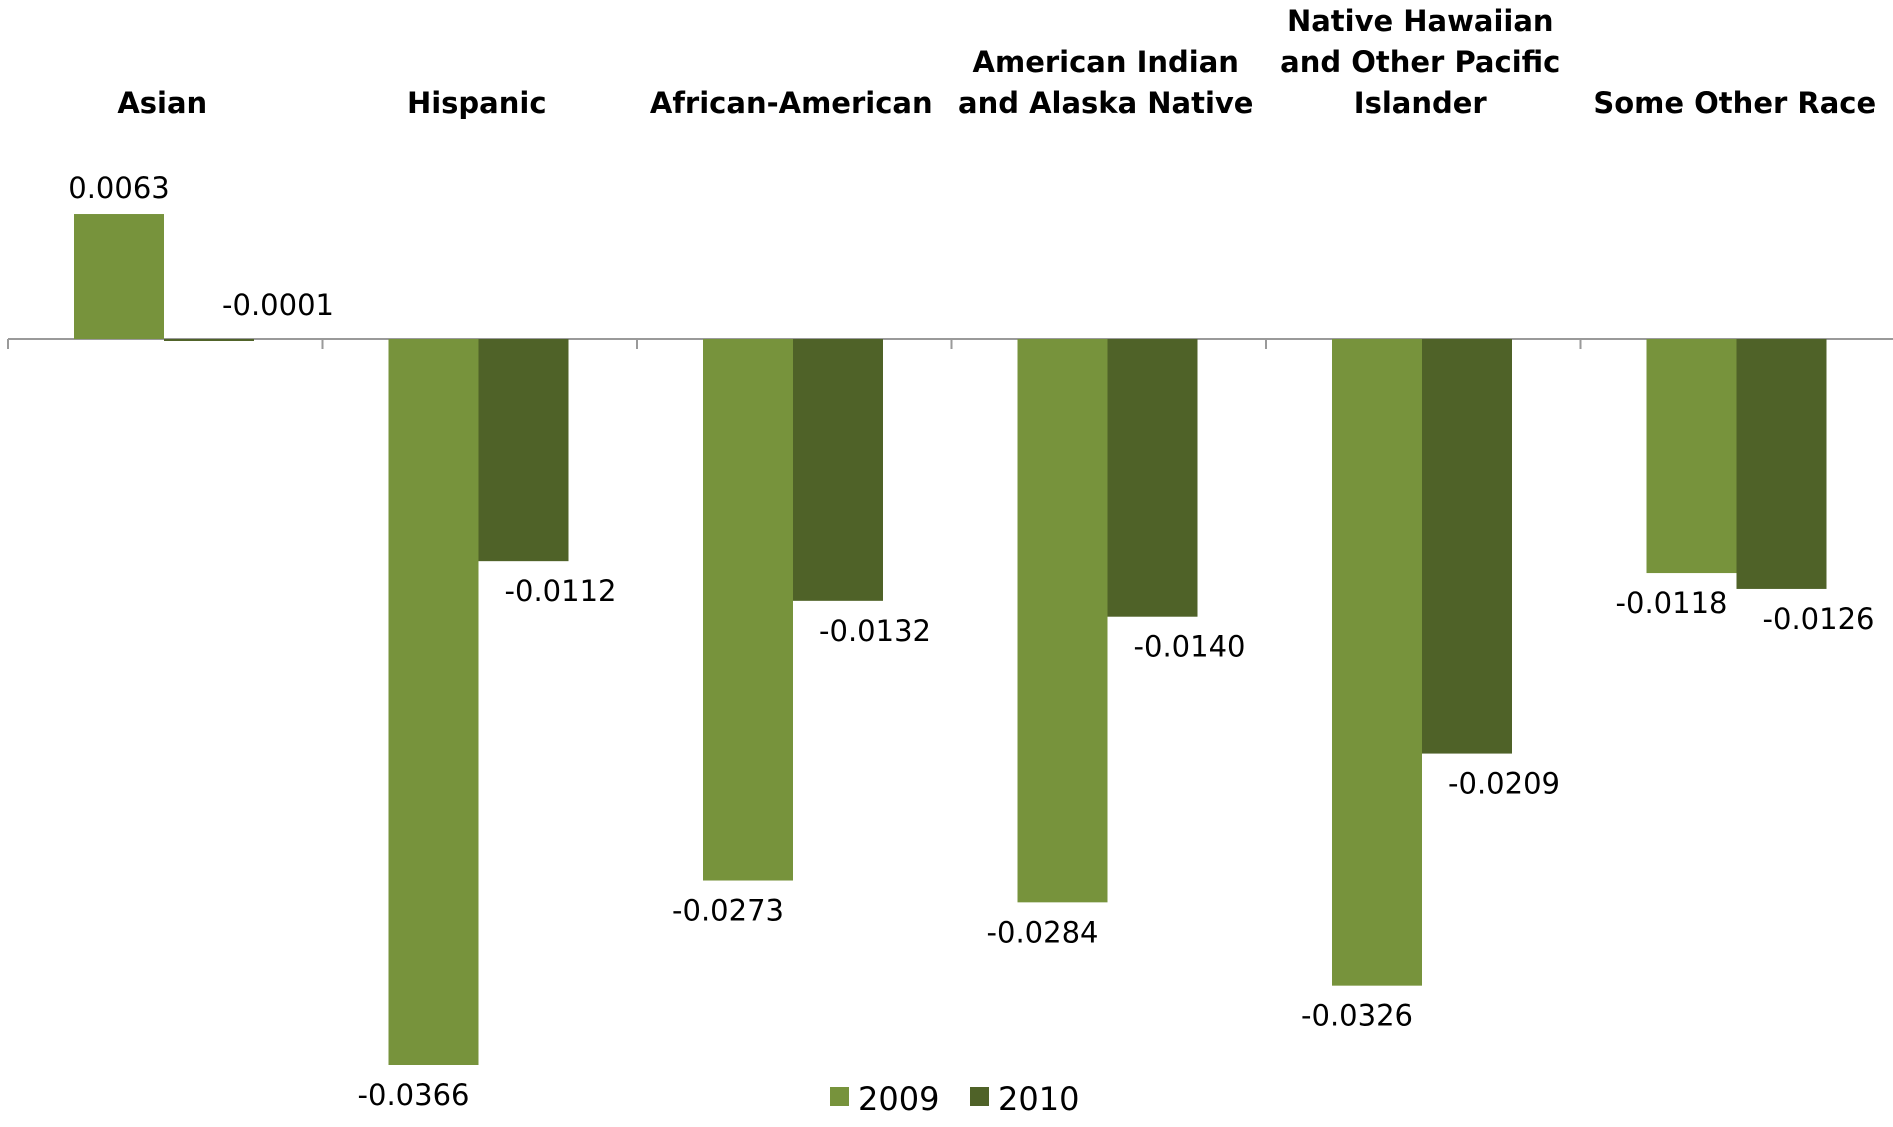  I want to click on category-label: Native Hawaiian, so click(1420, 21).